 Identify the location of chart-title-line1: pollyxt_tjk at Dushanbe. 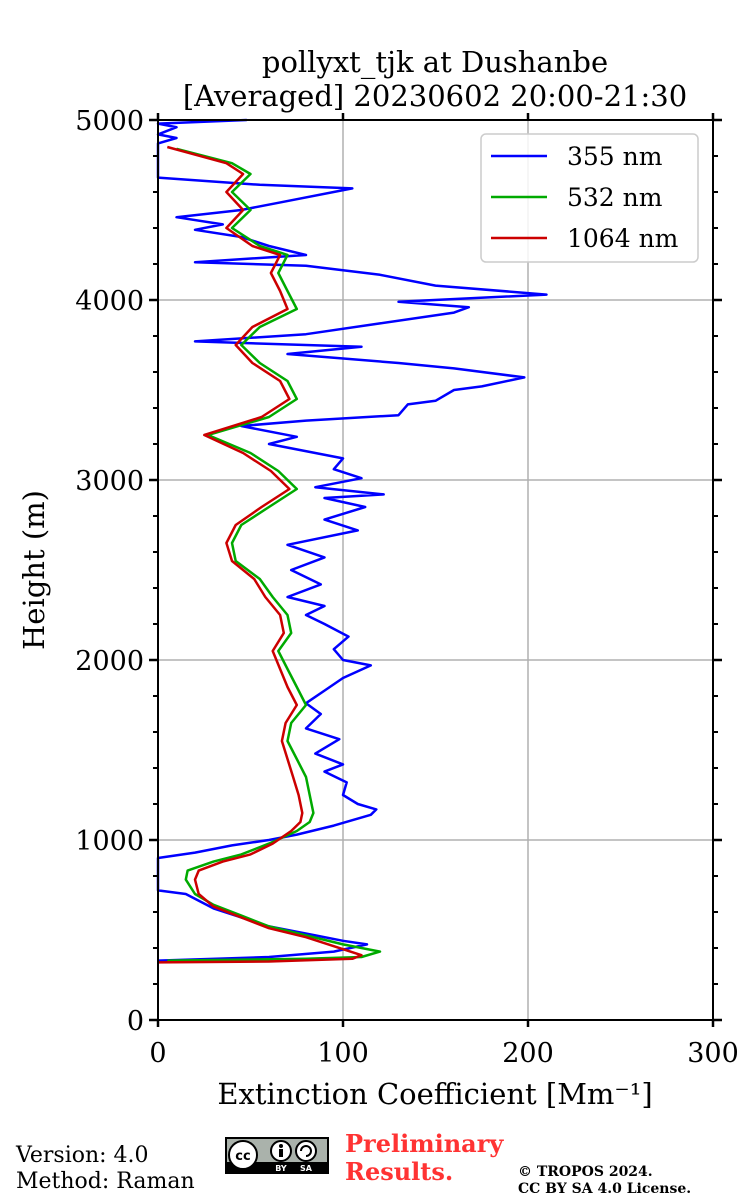
(435, 62).